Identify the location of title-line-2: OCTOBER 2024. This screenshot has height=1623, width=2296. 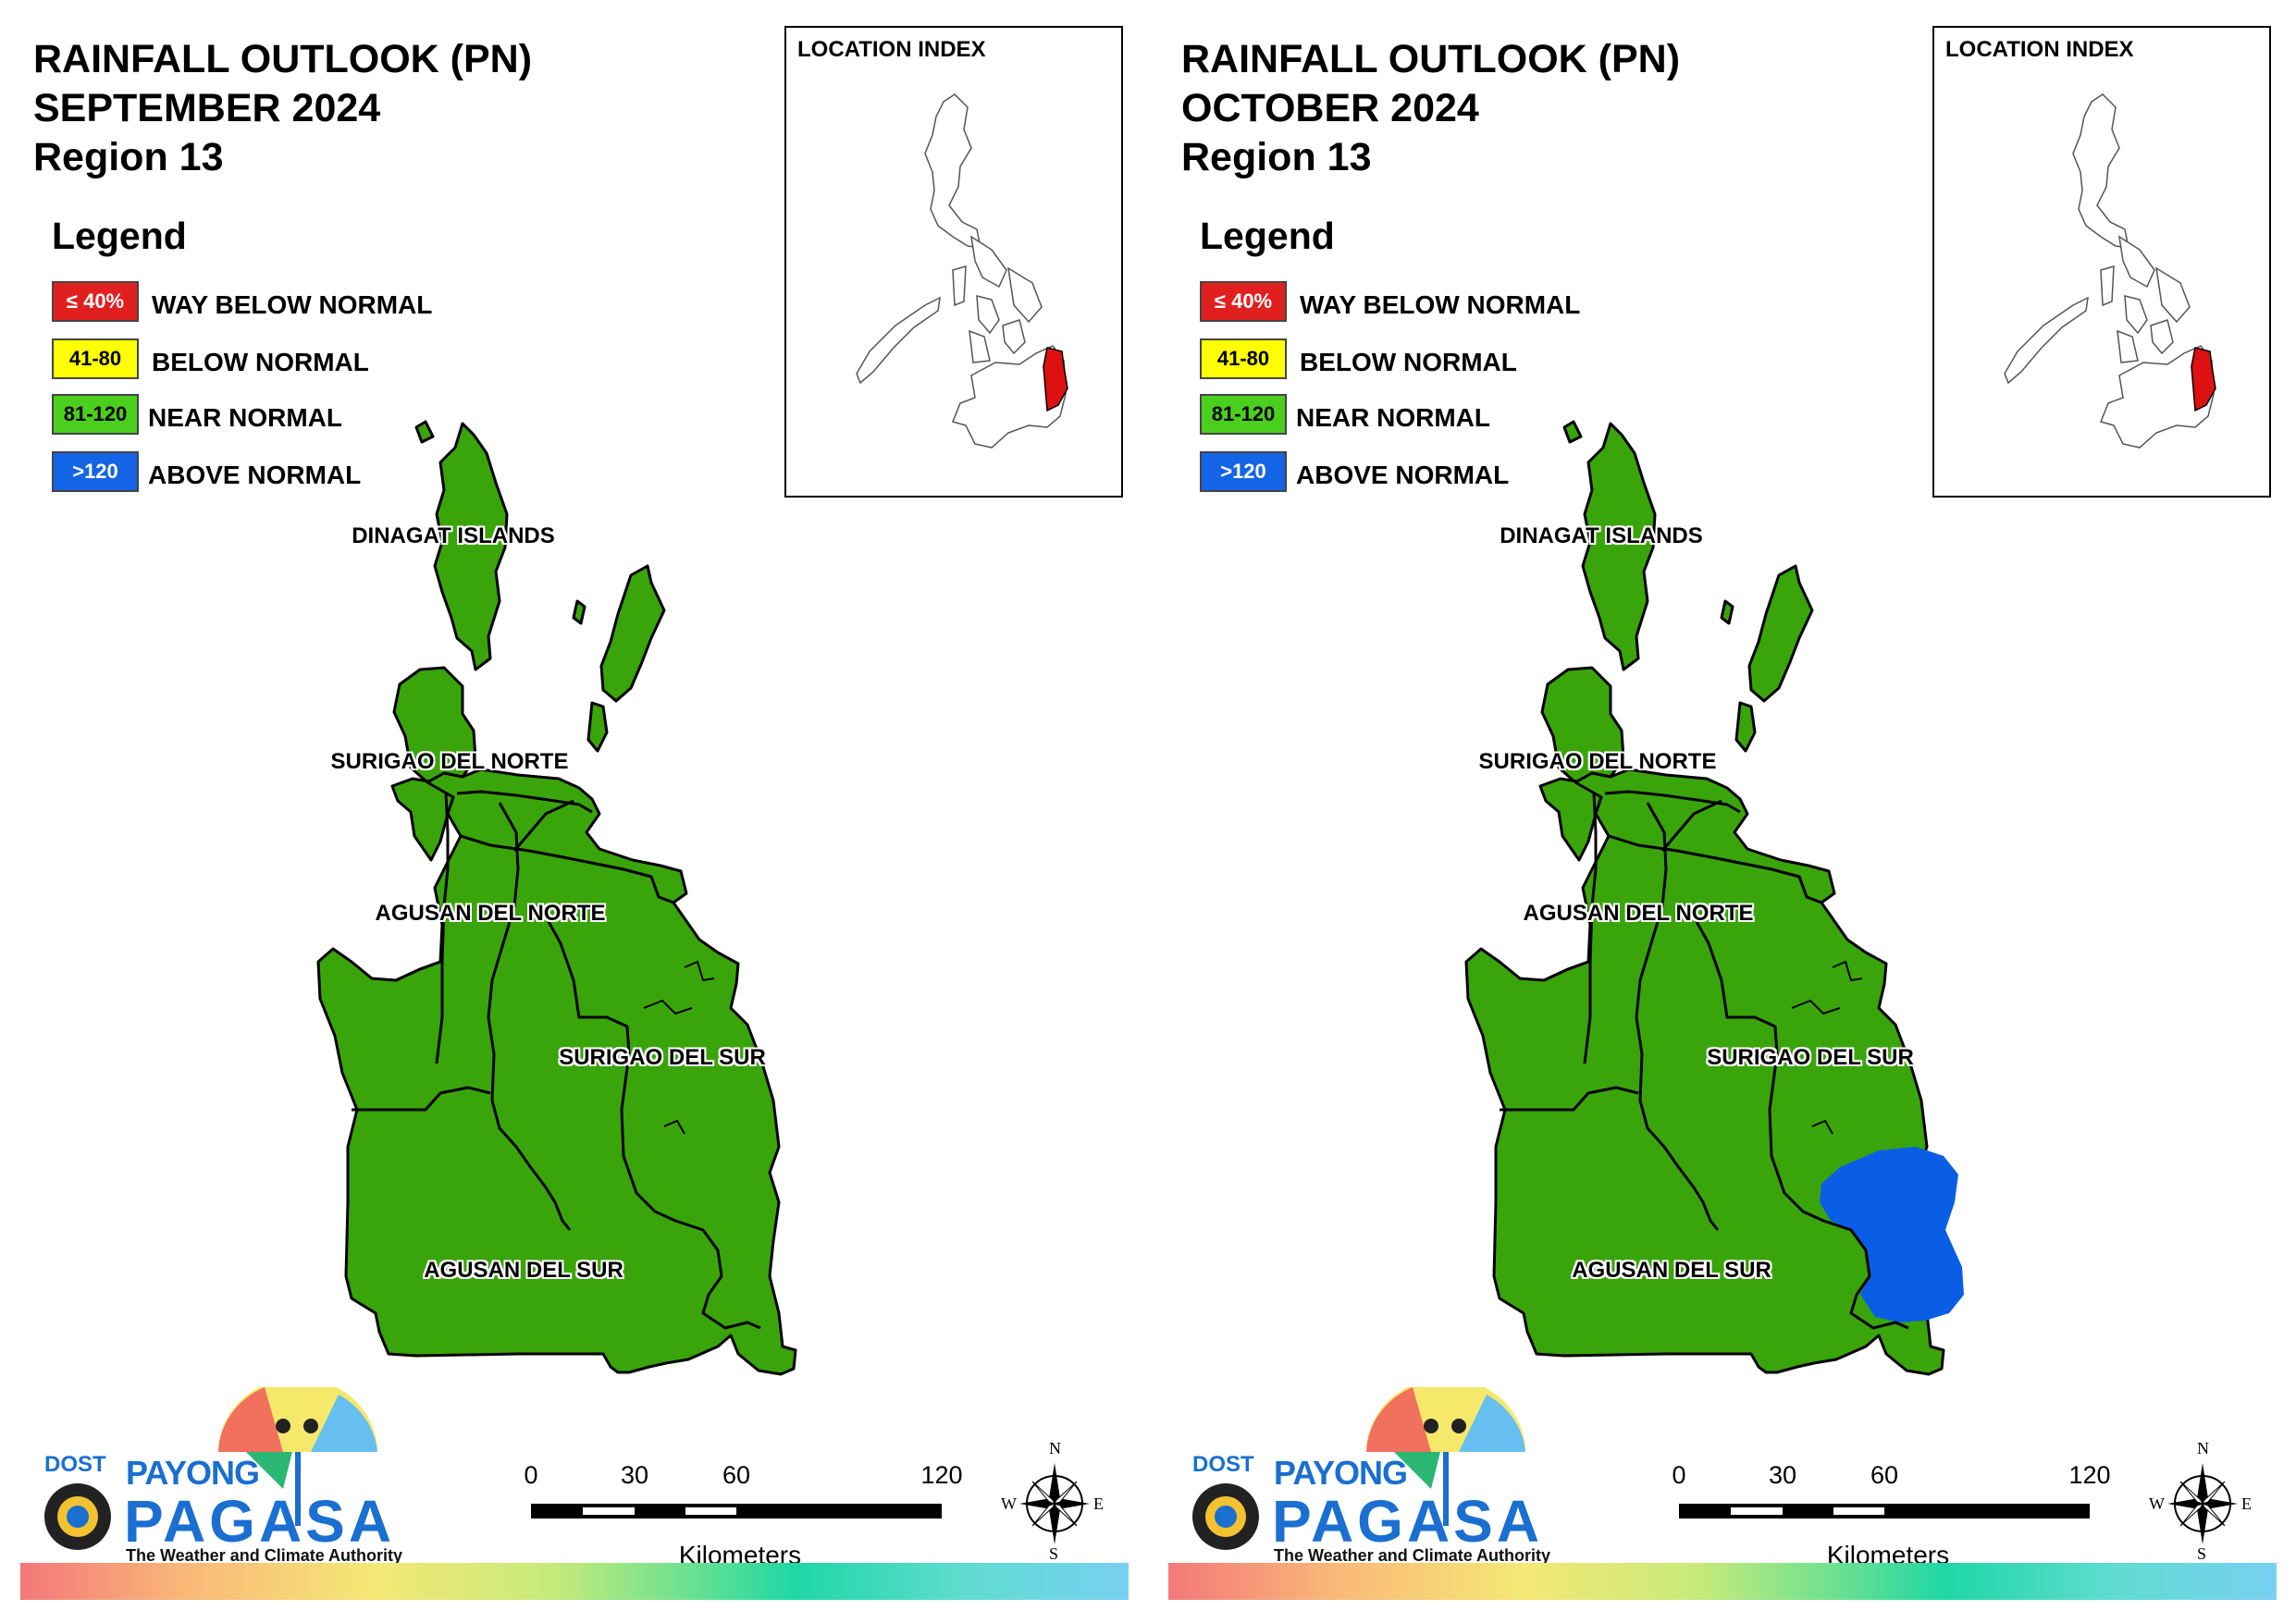
(1330, 108).